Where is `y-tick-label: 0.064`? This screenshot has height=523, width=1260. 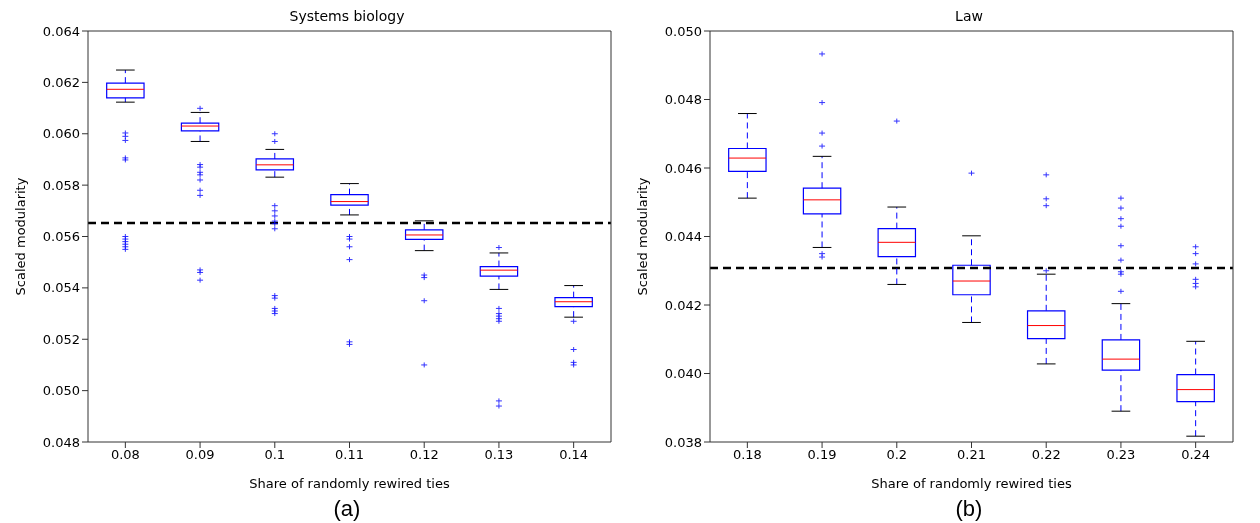
y-tick-label: 0.064 is located at coordinates (61, 31).